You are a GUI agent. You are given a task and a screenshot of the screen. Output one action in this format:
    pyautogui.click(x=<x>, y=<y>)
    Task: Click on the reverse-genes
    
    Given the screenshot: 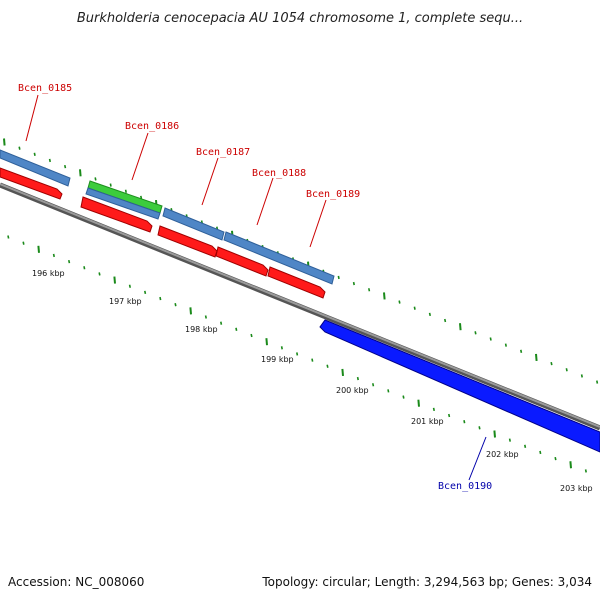 What is the action you would take?
    pyautogui.click(x=459, y=386)
    